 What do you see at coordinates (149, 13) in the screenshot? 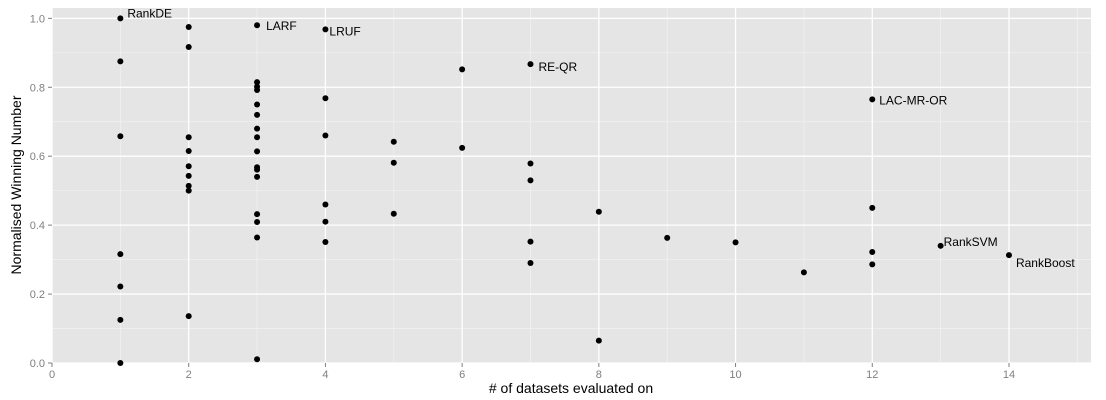
I see `point-label: RankDE` at bounding box center [149, 13].